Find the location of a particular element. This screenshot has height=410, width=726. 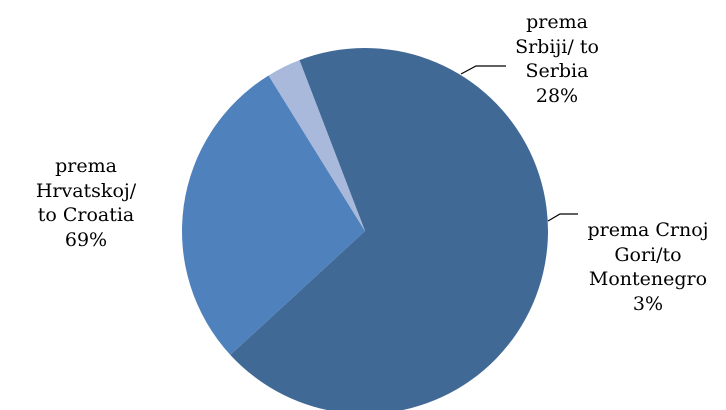

data-label-croatia-line3: to Croatia is located at coordinates (86, 215).